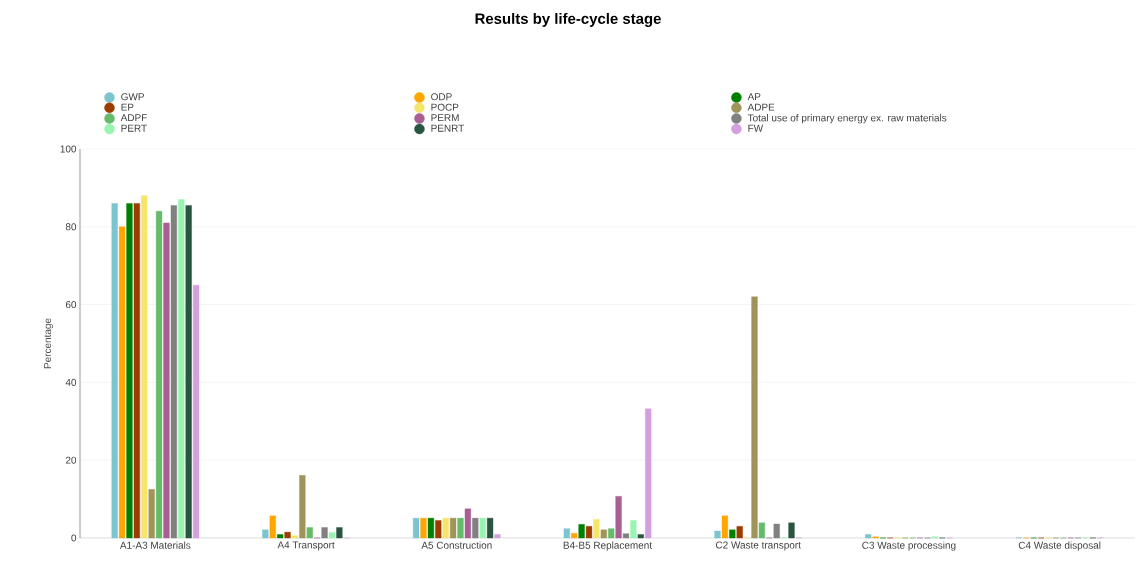 This screenshot has width=1136, height=565. What do you see at coordinates (127, 107) in the screenshot?
I see `legend-label: EP` at bounding box center [127, 107].